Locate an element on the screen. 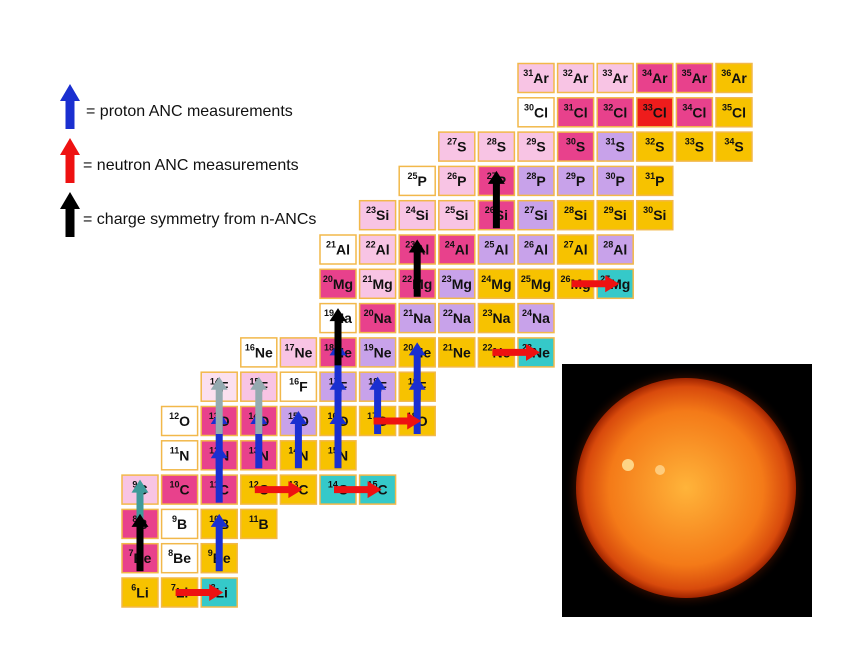 Image resolution: width=850 pixels, height=657 pixels. nuclide-label: 16Ne is located at coordinates (259, 351).